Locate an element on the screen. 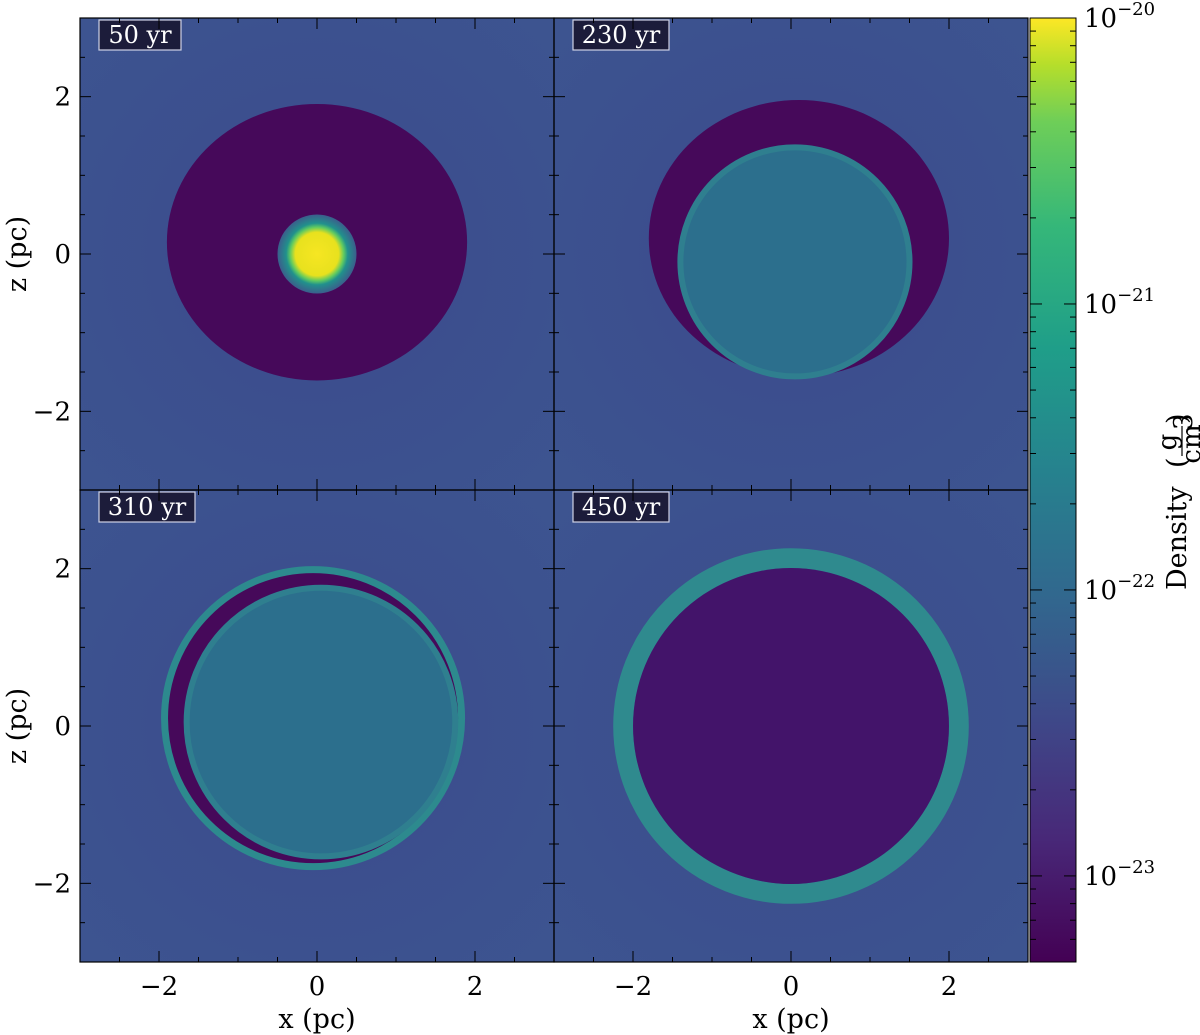  time-label-1: 50 yr is located at coordinates (140, 35).